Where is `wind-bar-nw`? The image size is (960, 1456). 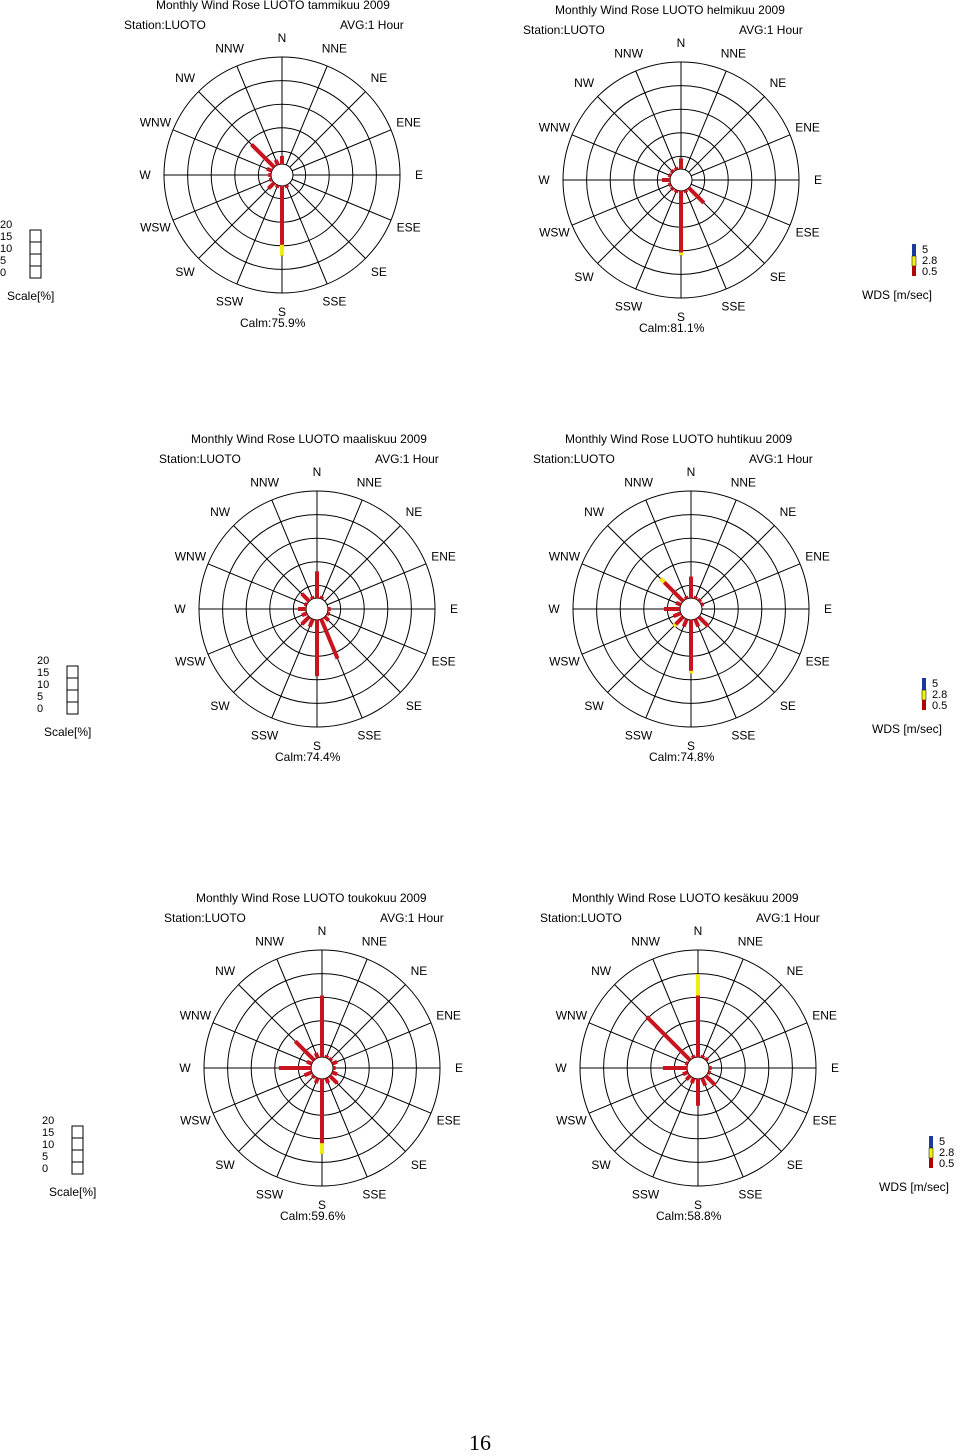
wind-bar-nw is located at coordinates (304, 1050).